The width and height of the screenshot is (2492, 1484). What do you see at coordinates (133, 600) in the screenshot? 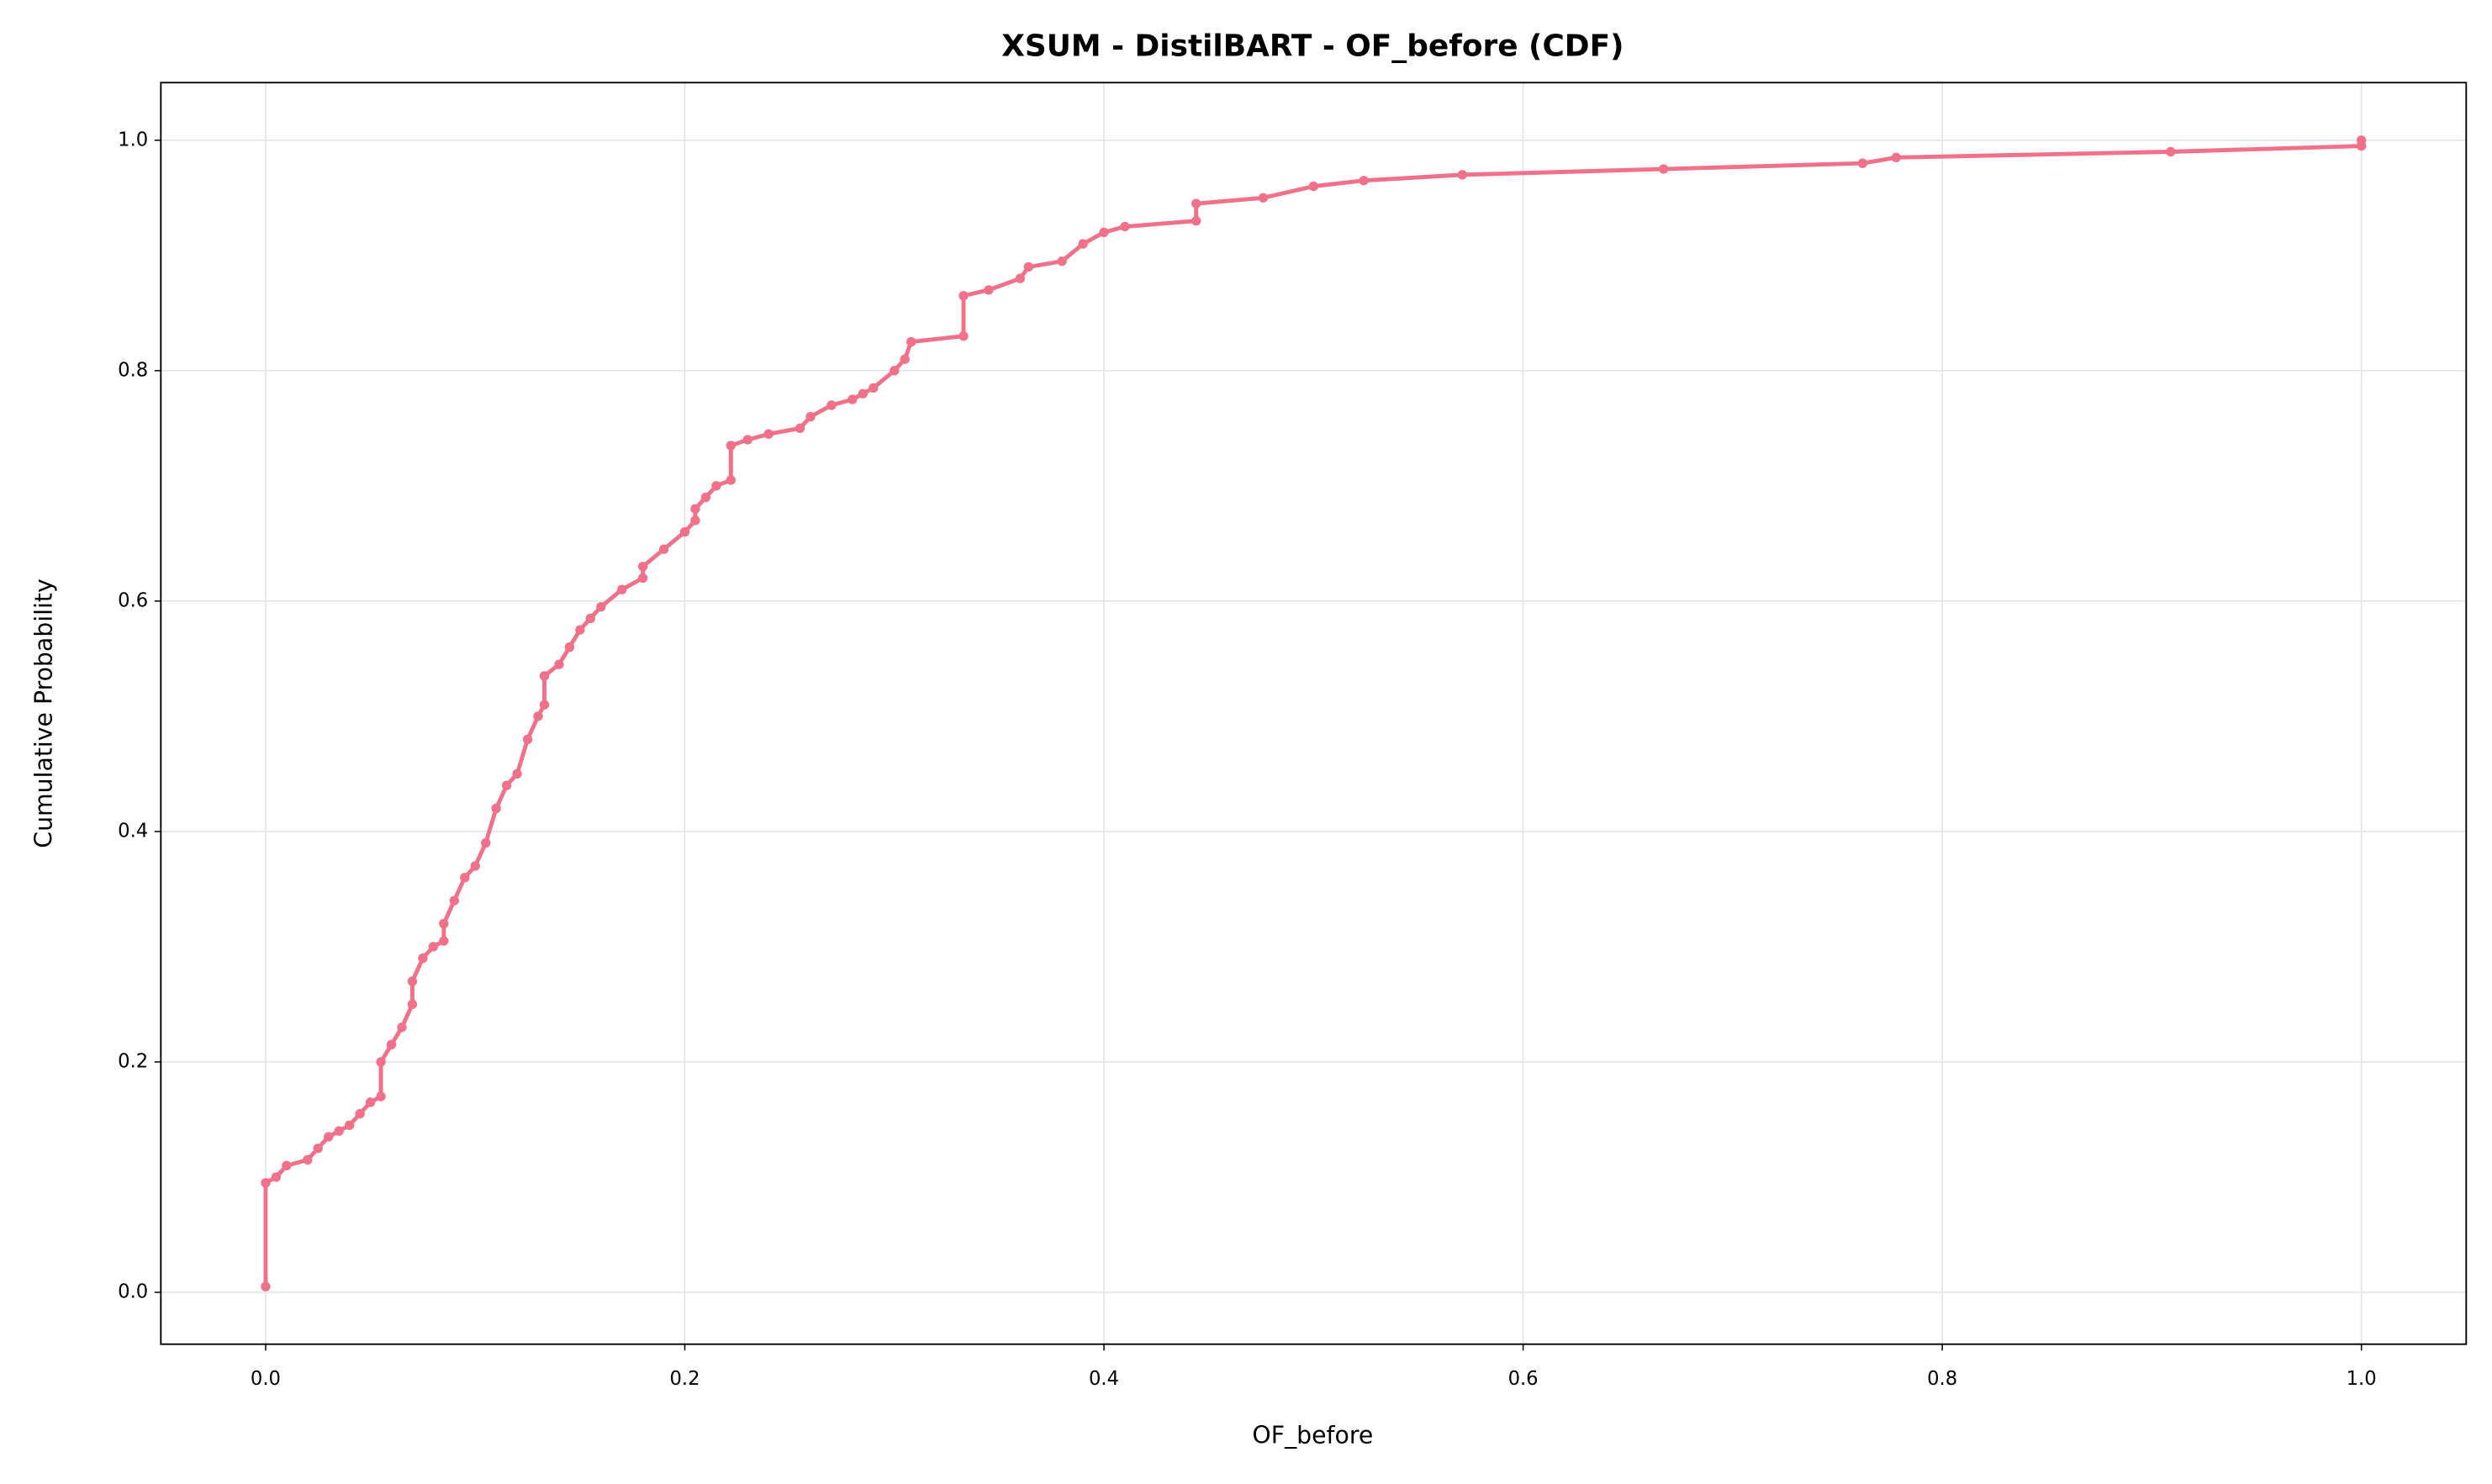
I see `y-tick-label: 0.6` at bounding box center [133, 600].